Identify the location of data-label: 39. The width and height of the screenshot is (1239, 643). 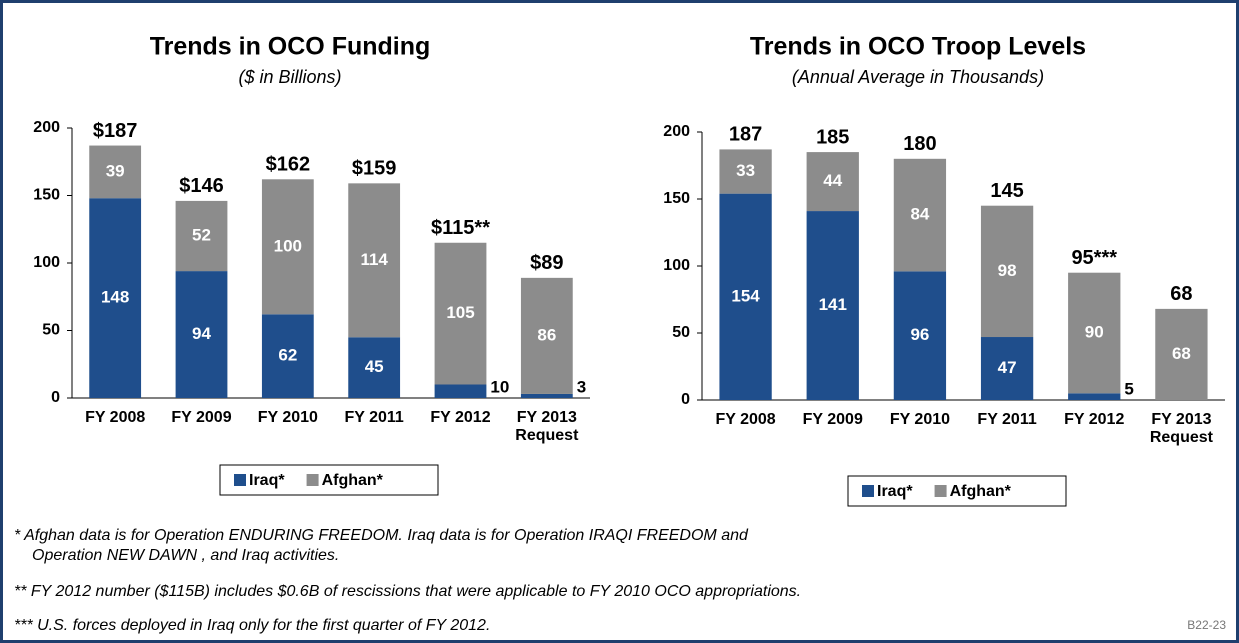
(115, 170).